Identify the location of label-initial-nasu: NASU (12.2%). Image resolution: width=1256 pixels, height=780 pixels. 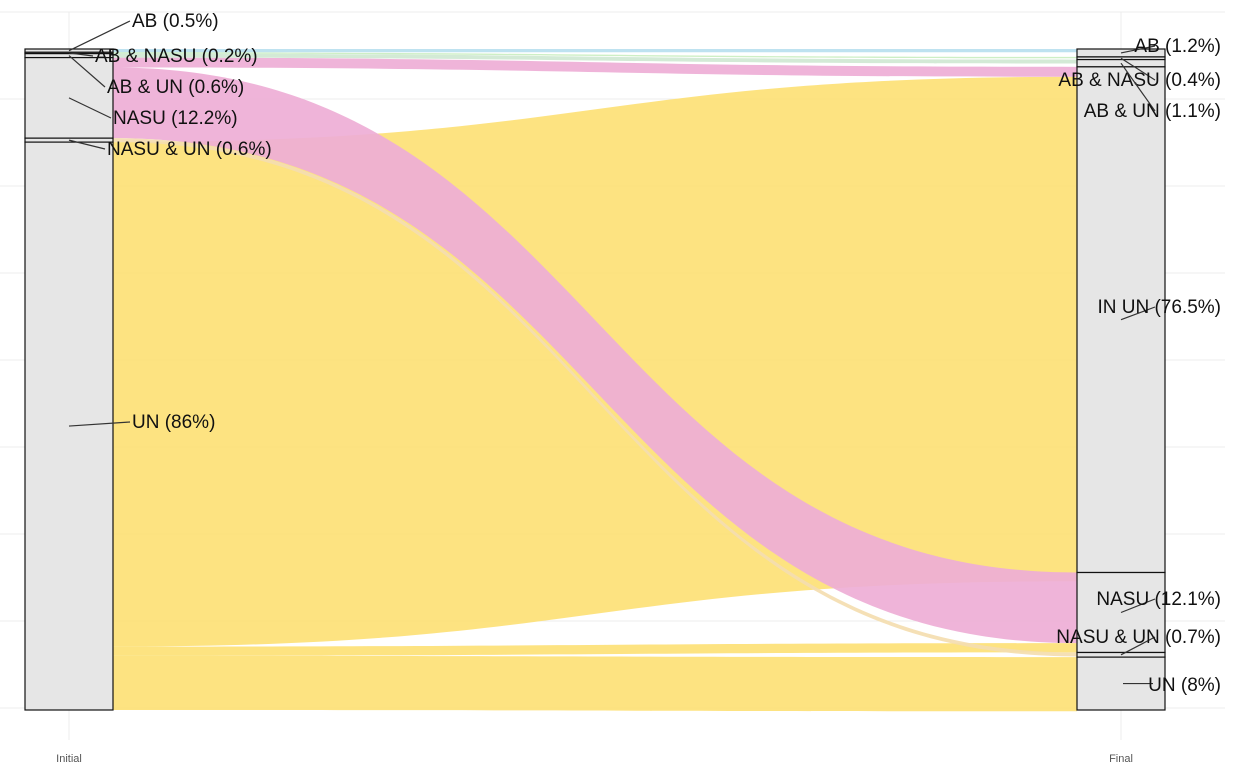
(175, 118).